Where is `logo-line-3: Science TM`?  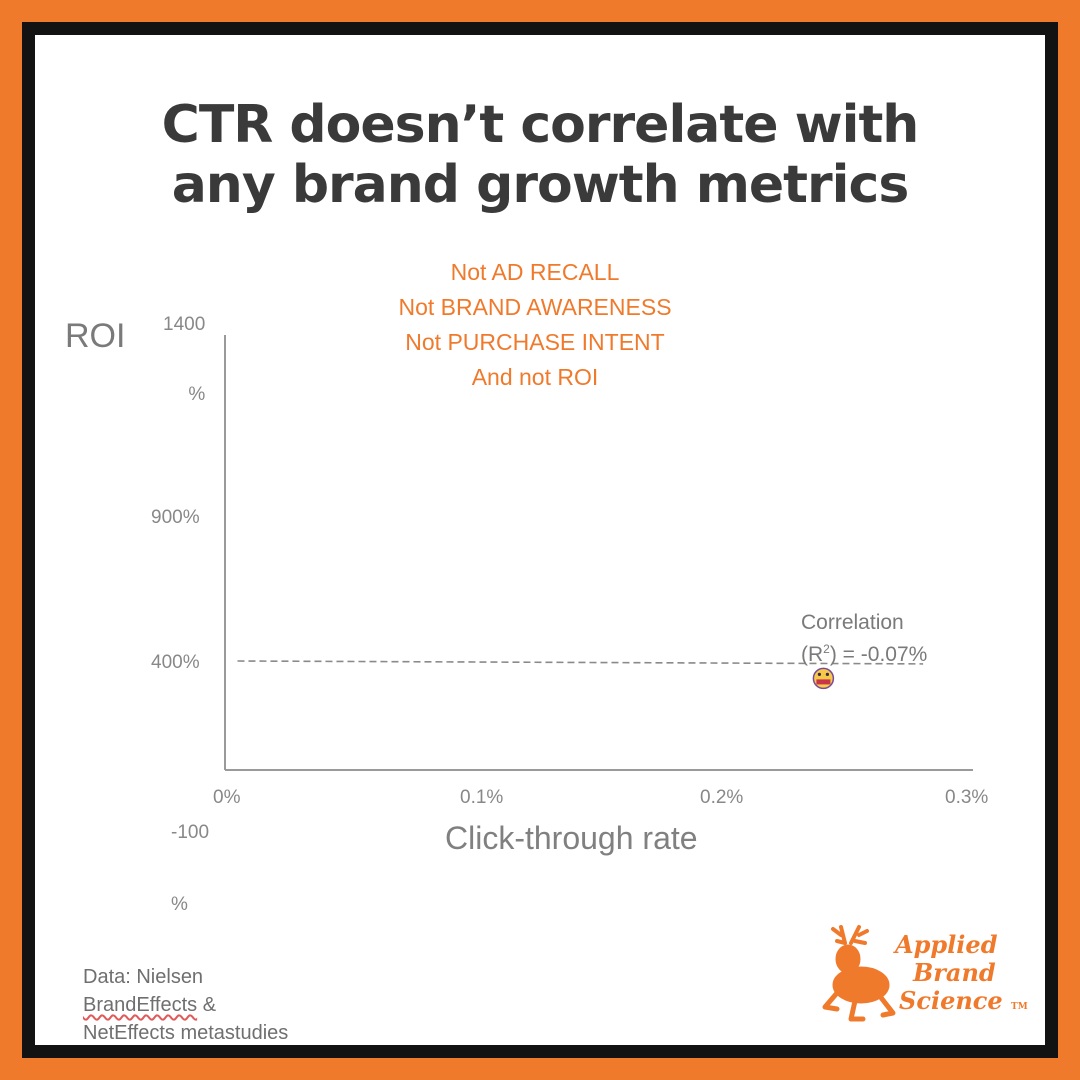 logo-line-3: Science TM is located at coordinates (961, 1004).